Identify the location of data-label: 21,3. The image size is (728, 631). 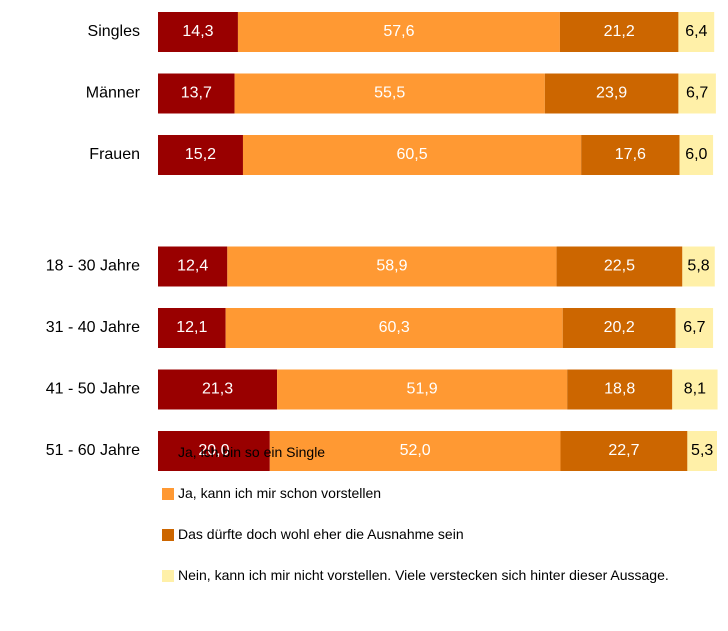
(217, 389).